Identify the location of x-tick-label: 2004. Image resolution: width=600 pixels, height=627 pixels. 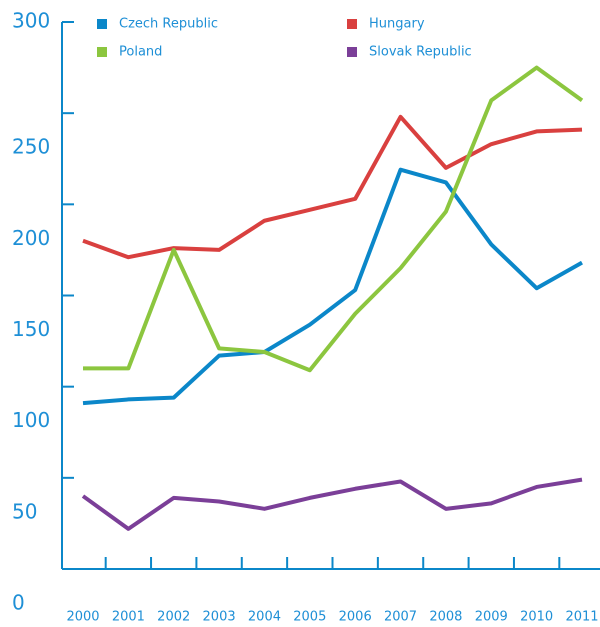
(264, 617).